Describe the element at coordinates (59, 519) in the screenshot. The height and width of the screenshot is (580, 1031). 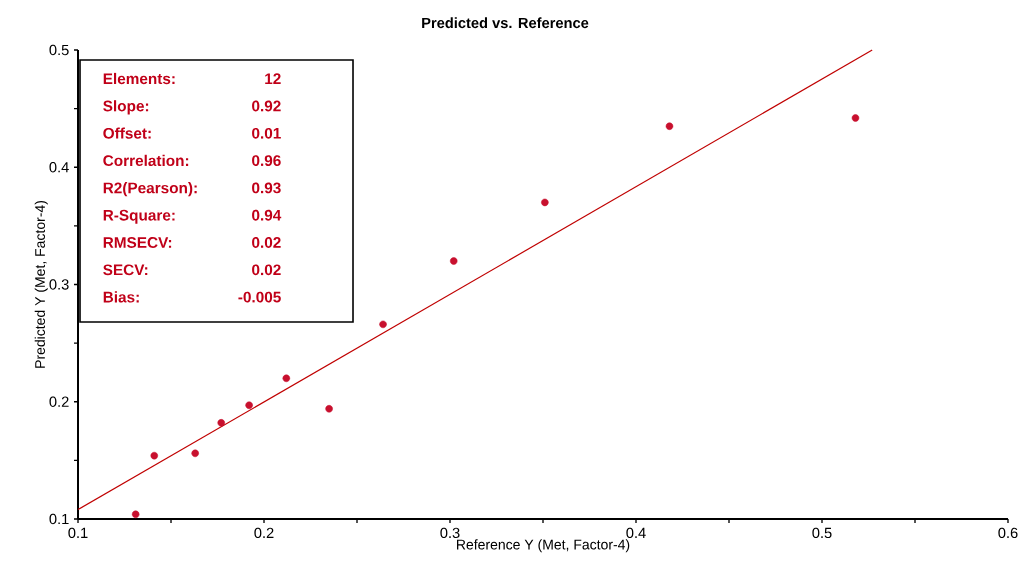
I see `y-tick-label: 0.1` at that location.